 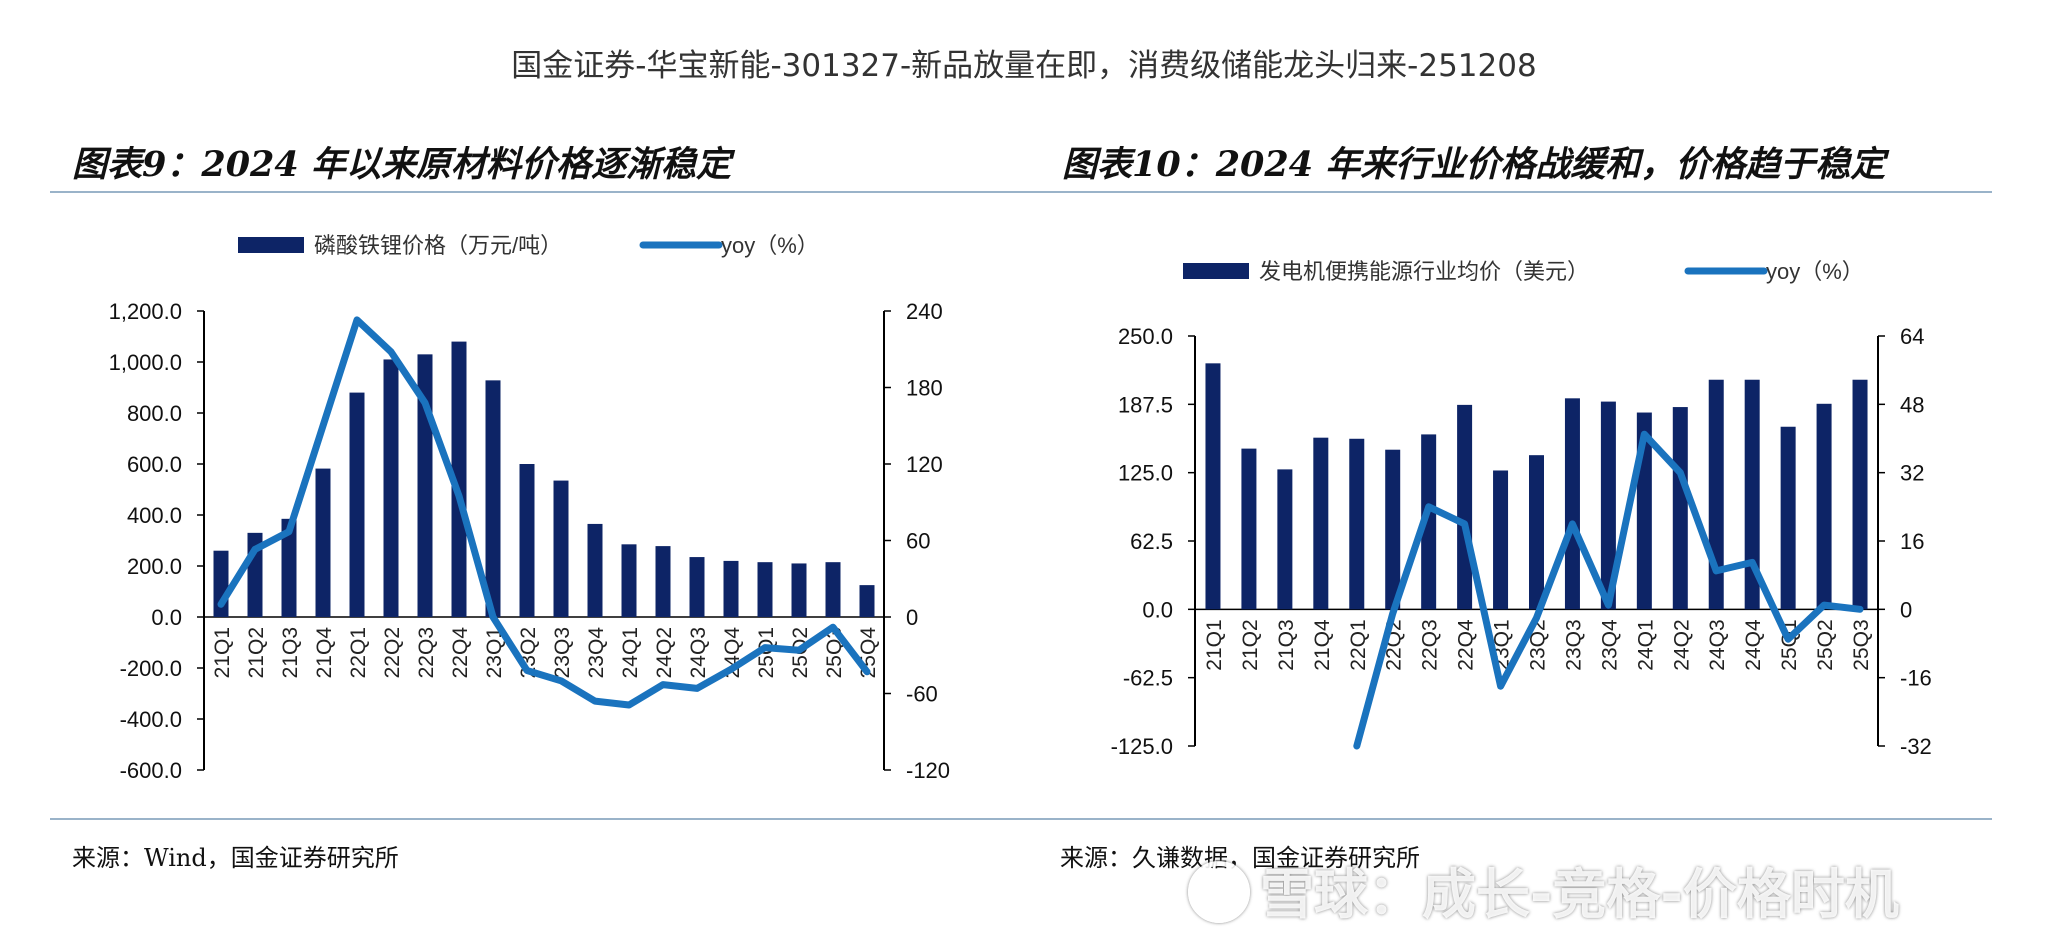 I want to click on chart2-category-label: 25Q3, so click(x=1861, y=644).